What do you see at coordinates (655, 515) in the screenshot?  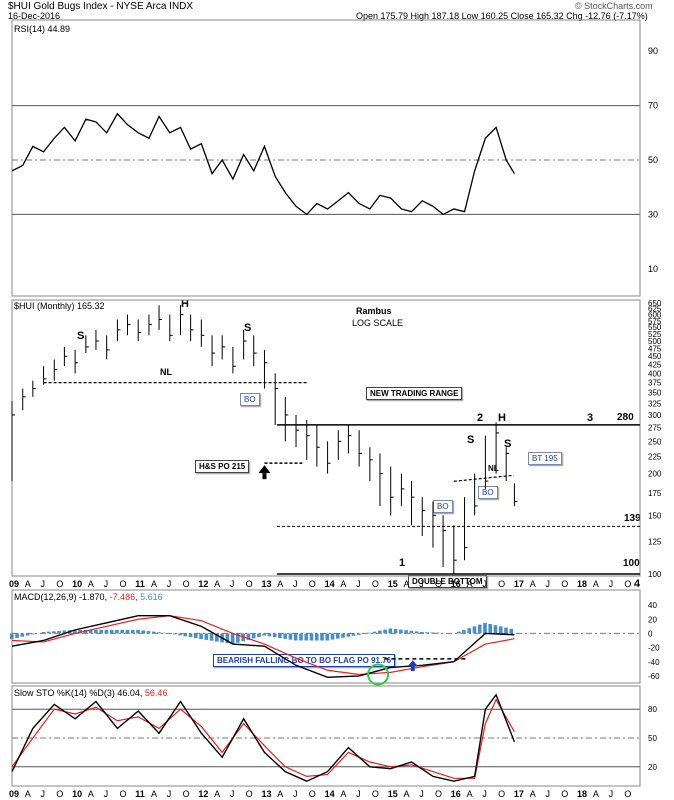 I see `price-tick-label: 150` at bounding box center [655, 515].